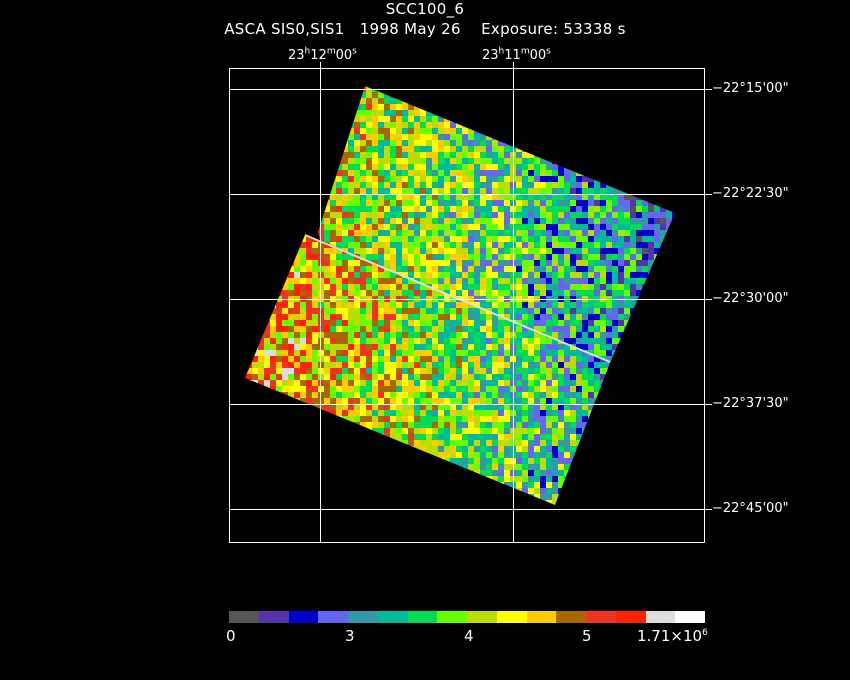 This screenshot has height=680, width=850. Describe the element at coordinates (750, 88) in the screenshot. I see `dec-tick-label: −22°15'00"` at that location.